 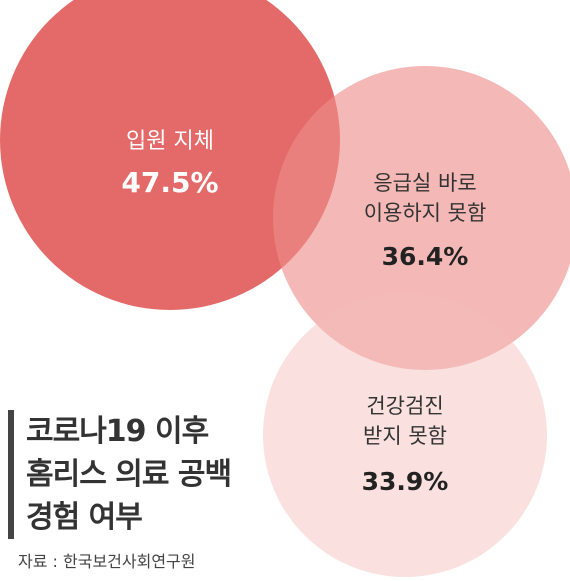 What do you see at coordinates (425, 256) in the screenshot?
I see `bubble-2-value: 36.4%` at bounding box center [425, 256].